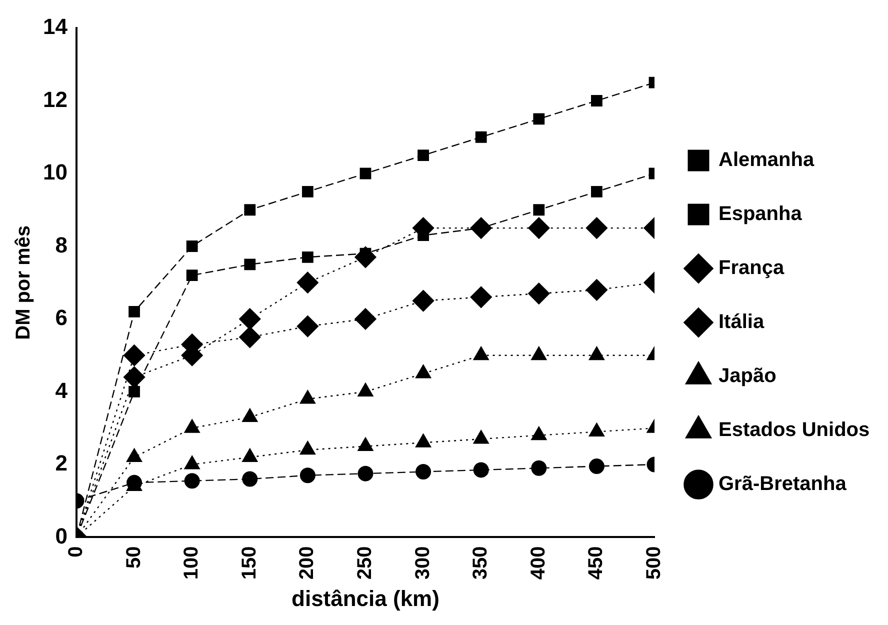 This screenshot has width=888, height=625. Describe the element at coordinates (794, 430) in the screenshot. I see `legend-label: Estados Unidos` at that location.